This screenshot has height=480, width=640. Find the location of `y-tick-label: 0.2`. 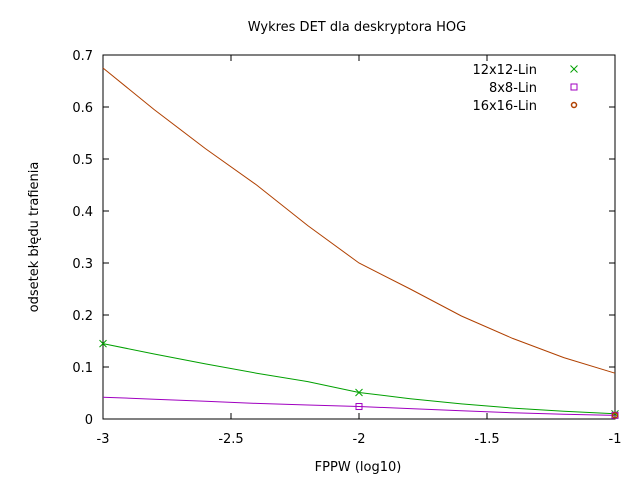

y-tick-label: 0.2 is located at coordinates (82, 316).